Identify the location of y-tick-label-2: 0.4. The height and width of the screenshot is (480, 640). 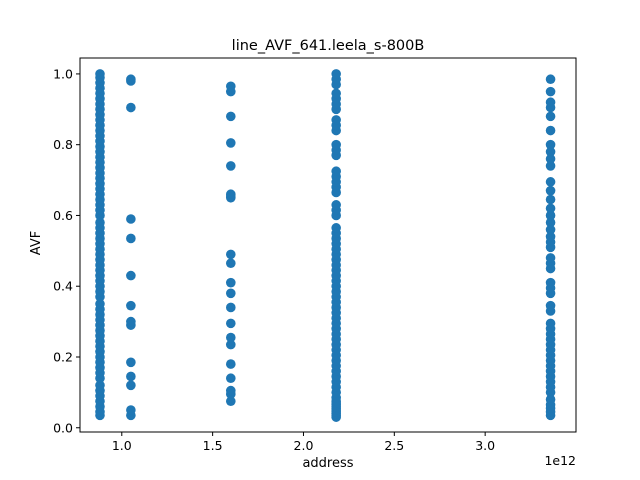
(63, 286).